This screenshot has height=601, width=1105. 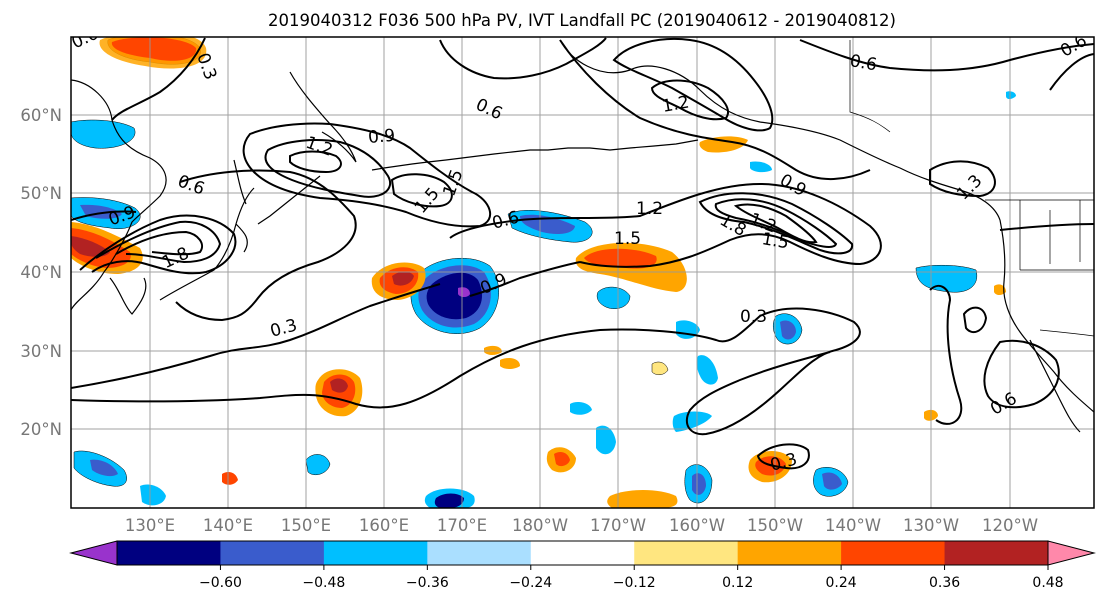 What do you see at coordinates (1066, 333) in the screenshot?
I see `border-us-mexico` at bounding box center [1066, 333].